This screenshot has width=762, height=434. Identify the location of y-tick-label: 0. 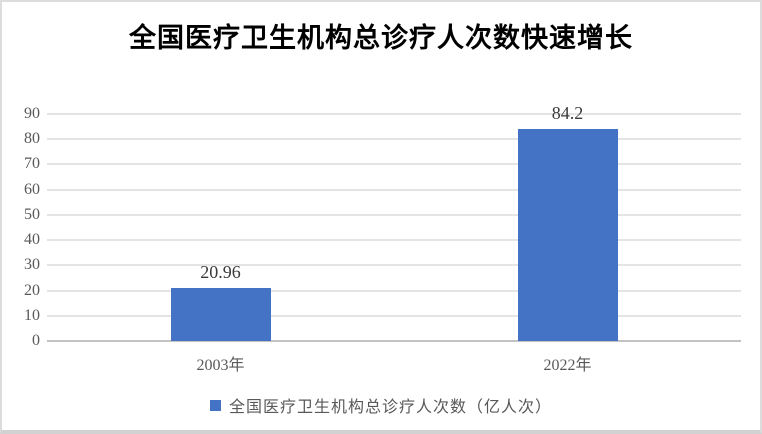
(36, 340).